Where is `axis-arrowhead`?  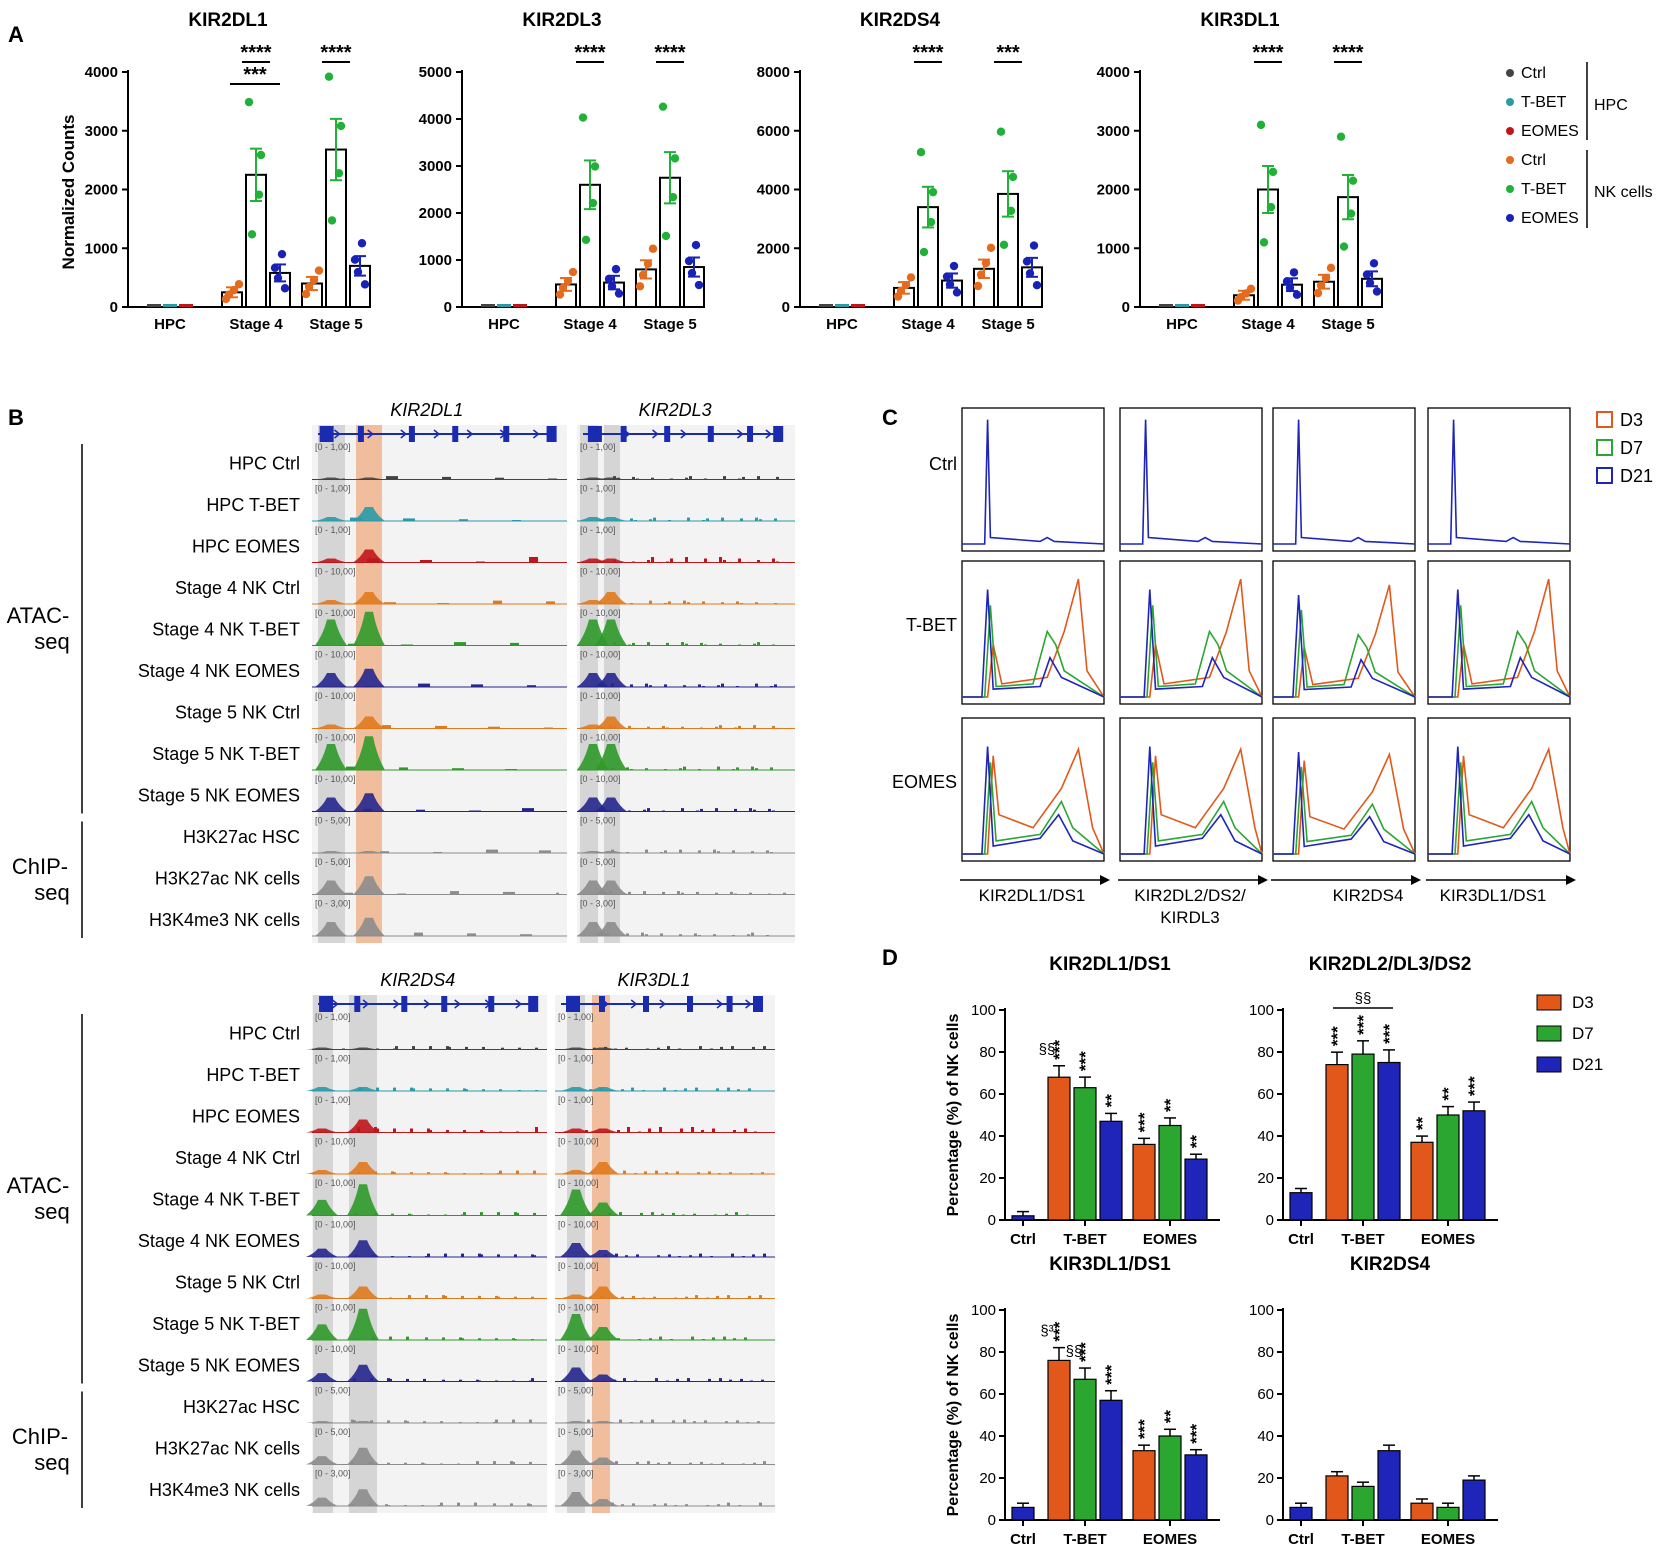
axis-arrowhead is located at coordinates (1263, 880).